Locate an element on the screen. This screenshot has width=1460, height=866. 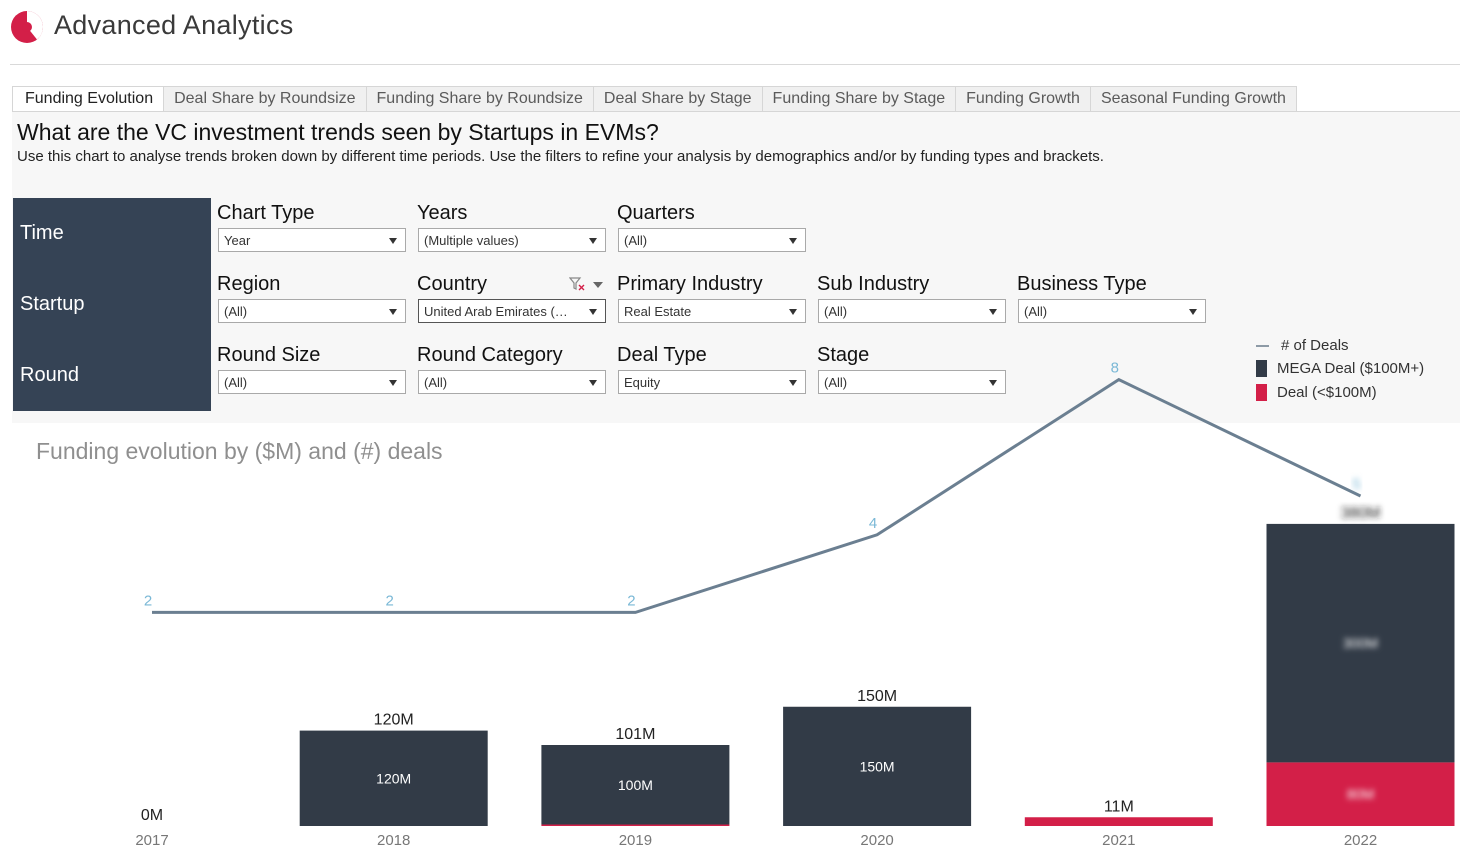
x-tick-label: 2018 is located at coordinates (393, 840).